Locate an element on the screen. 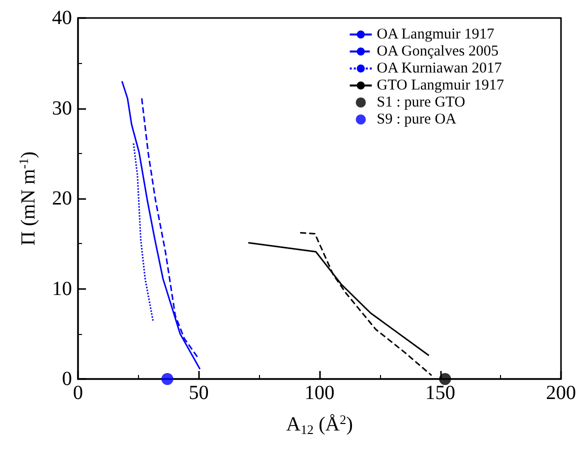  legend-label: S9 : pure OA is located at coordinates (416, 120).